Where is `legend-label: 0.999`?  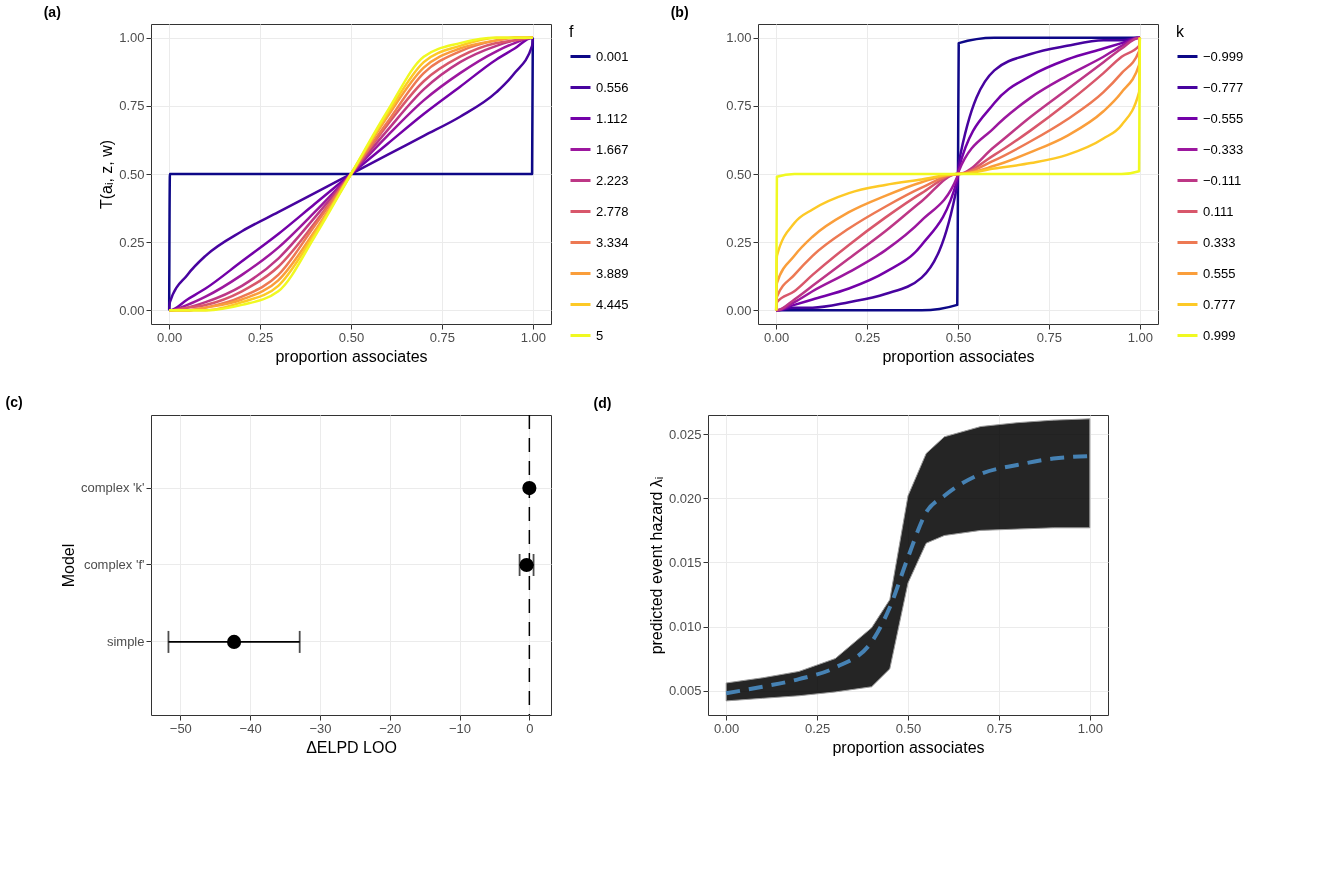
legend-label: 0.999 is located at coordinates (1219, 335).